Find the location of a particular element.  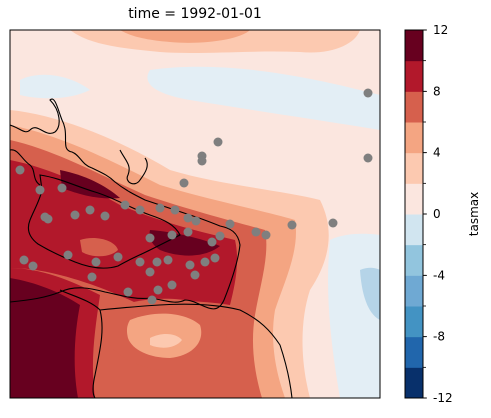

colorbar-tick-label: 12 is located at coordinates (440, 30).